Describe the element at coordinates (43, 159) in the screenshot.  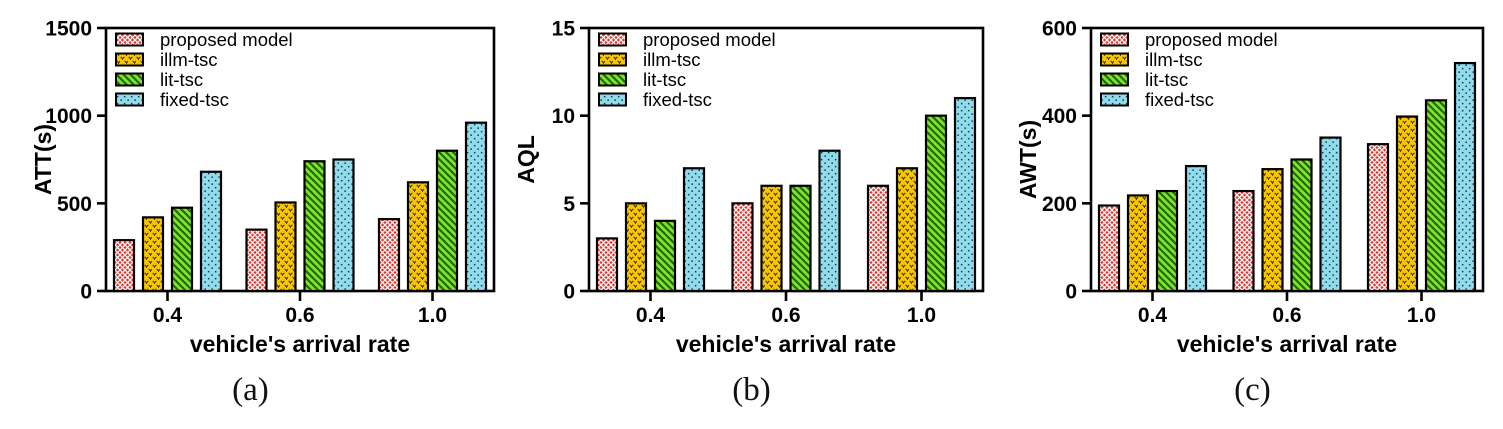
I see `y-axis-title: ATT(s)` at that location.